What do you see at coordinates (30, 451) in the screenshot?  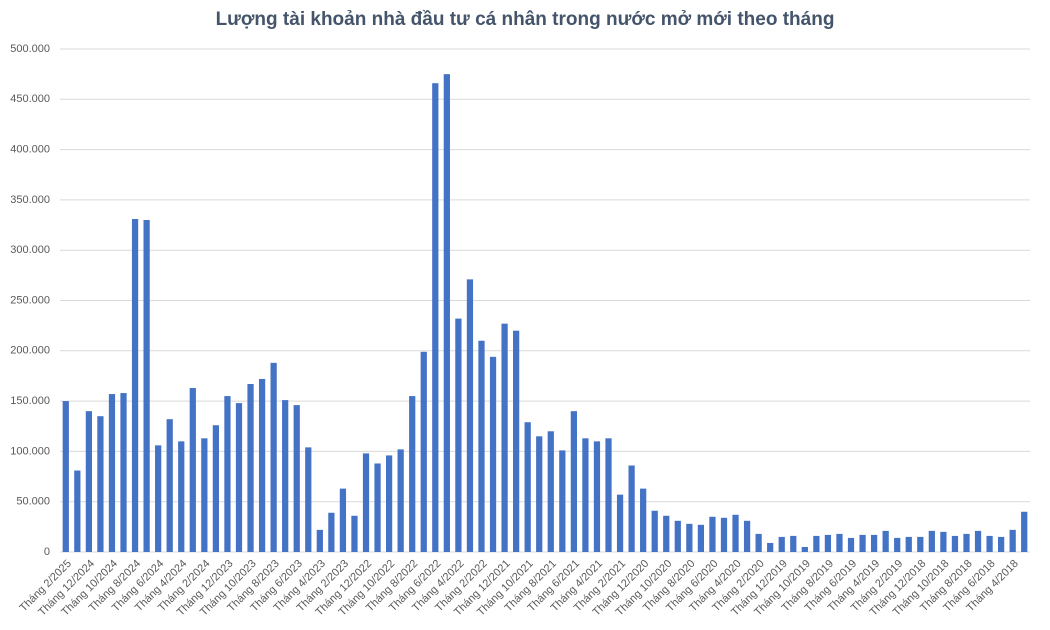 I see `y-tick-label: 100.000` at bounding box center [30, 451].